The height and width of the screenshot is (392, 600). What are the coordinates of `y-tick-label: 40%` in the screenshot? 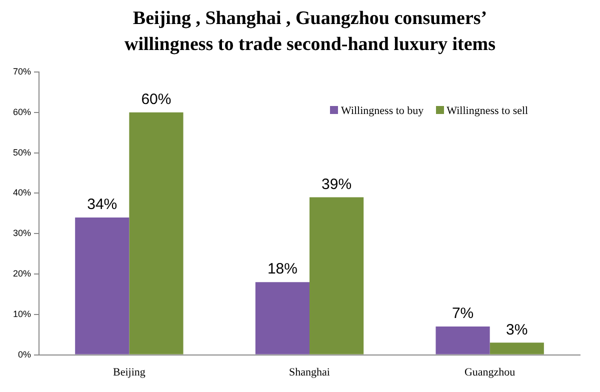 It's located at (22, 193).